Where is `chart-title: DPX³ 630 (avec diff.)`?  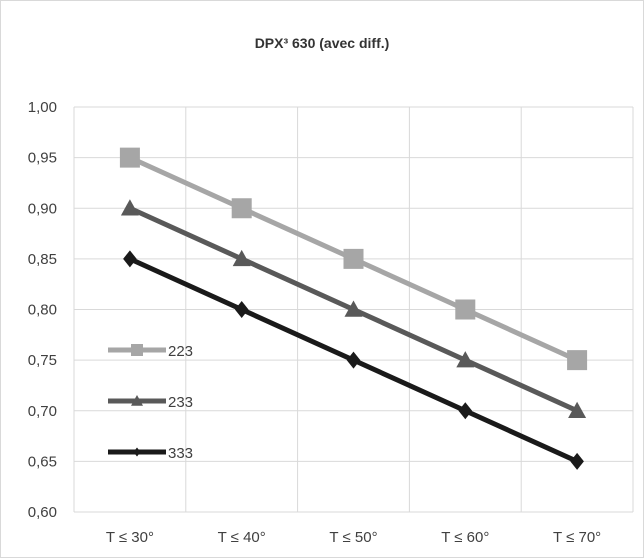
chart-title: DPX³ 630 (avec diff.) is located at coordinates (322, 43).